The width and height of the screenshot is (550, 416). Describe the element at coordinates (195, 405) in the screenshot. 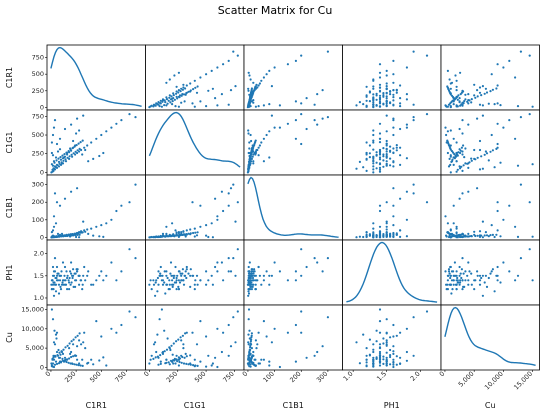

I see `x-variable-label-C1G1: C1G1` at that location.